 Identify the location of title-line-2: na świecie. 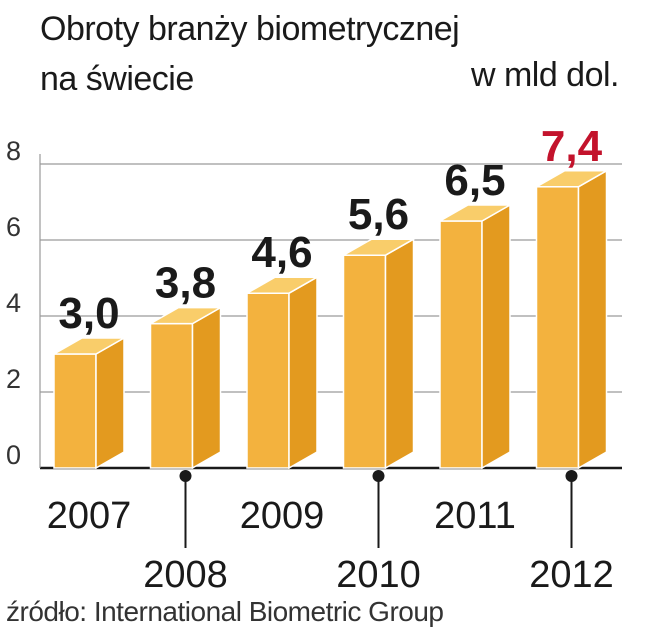
(117, 79).